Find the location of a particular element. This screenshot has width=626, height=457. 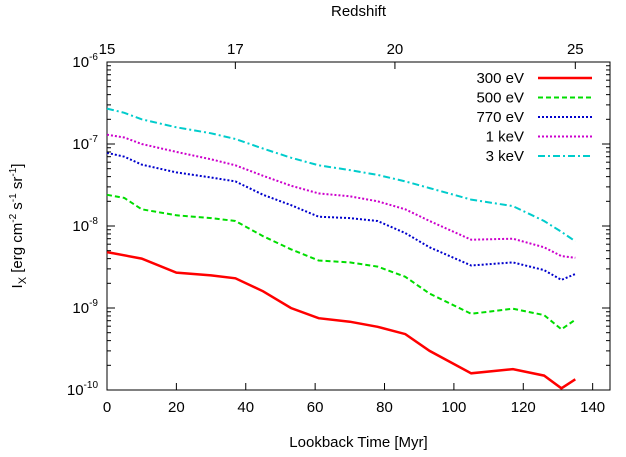

top-tick-label: 25 is located at coordinates (575, 49).